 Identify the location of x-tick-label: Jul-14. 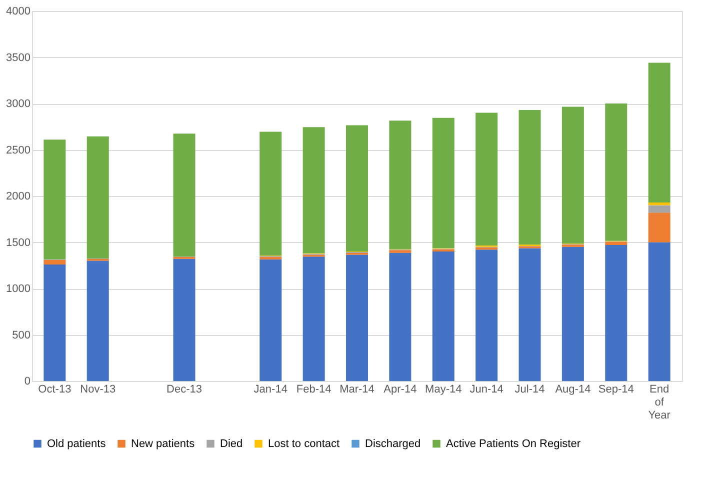
(529, 390).